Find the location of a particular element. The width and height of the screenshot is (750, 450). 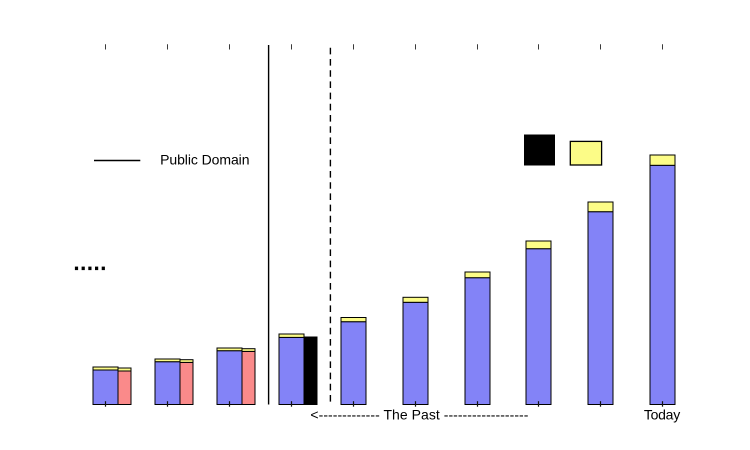

svg-text: Today is located at coordinates (662, 414).